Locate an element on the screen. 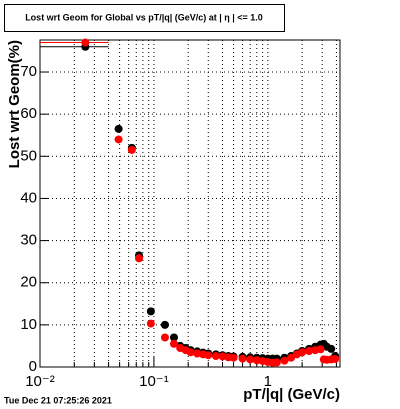 The height and width of the screenshot is (409, 400). y-tick-label: 10 is located at coordinates (28, 324).